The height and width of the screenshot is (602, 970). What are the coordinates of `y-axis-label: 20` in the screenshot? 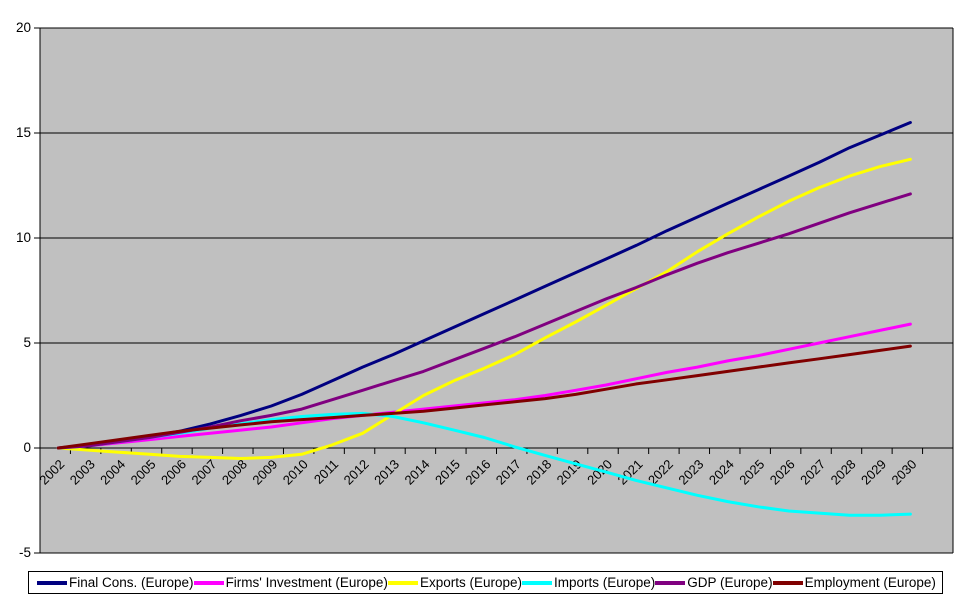 It's located at (23, 27).